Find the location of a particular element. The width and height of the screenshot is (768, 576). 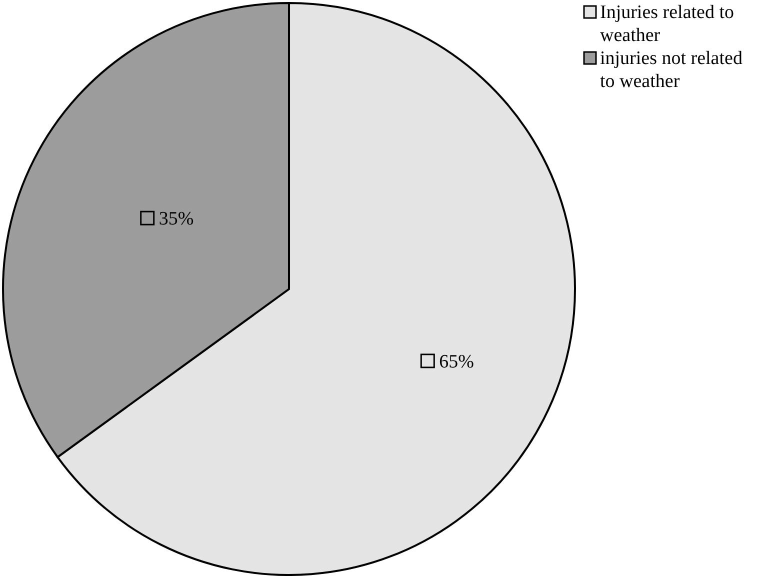

legend-label: injuries not related to weather is located at coordinates (671, 70).